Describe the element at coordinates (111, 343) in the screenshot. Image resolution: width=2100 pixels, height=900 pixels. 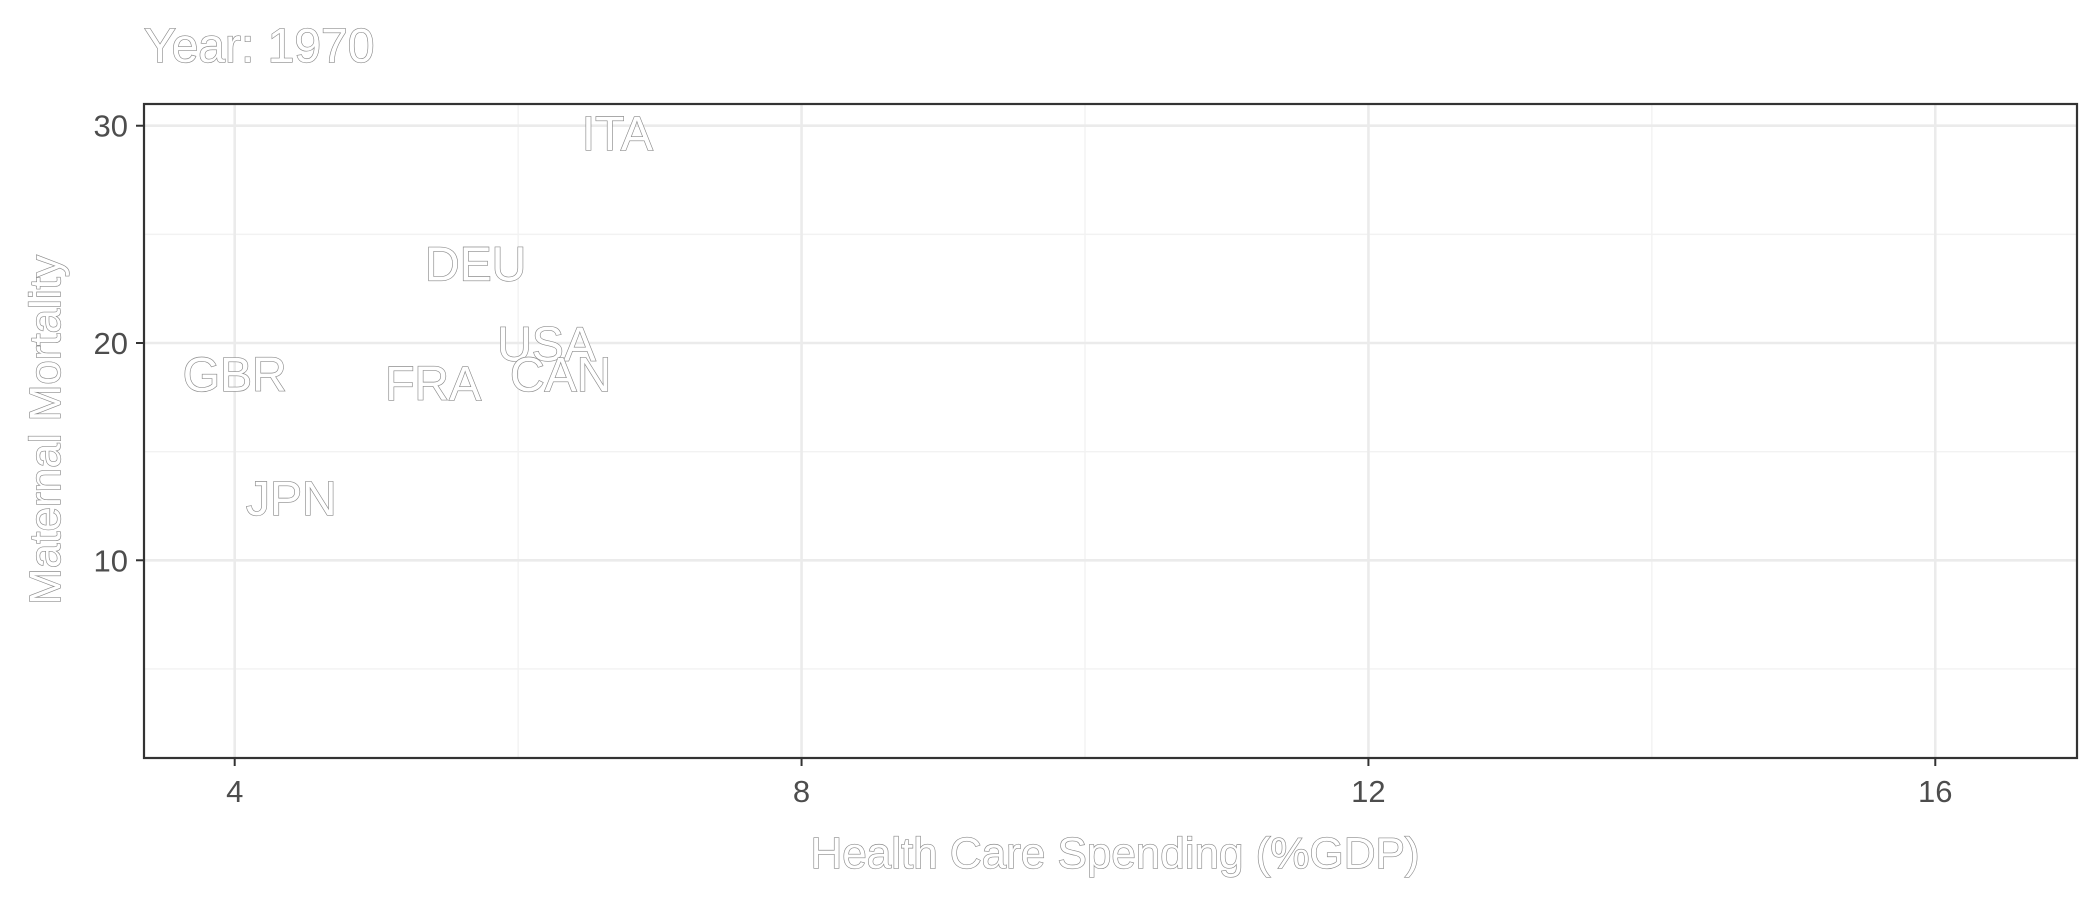
I see `y-tick-label: 20` at that location.